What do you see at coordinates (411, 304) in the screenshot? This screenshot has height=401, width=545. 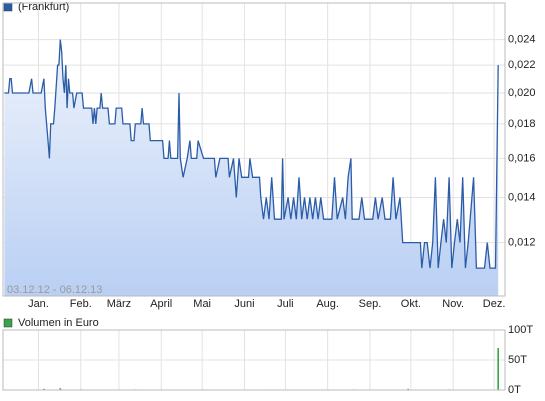 I see `x-tick-label: Okt.` at bounding box center [411, 304].